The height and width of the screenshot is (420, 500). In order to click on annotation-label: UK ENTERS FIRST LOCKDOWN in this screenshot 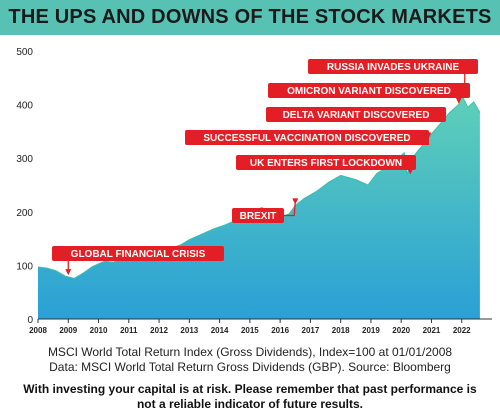, I will do `click(326, 163)`.